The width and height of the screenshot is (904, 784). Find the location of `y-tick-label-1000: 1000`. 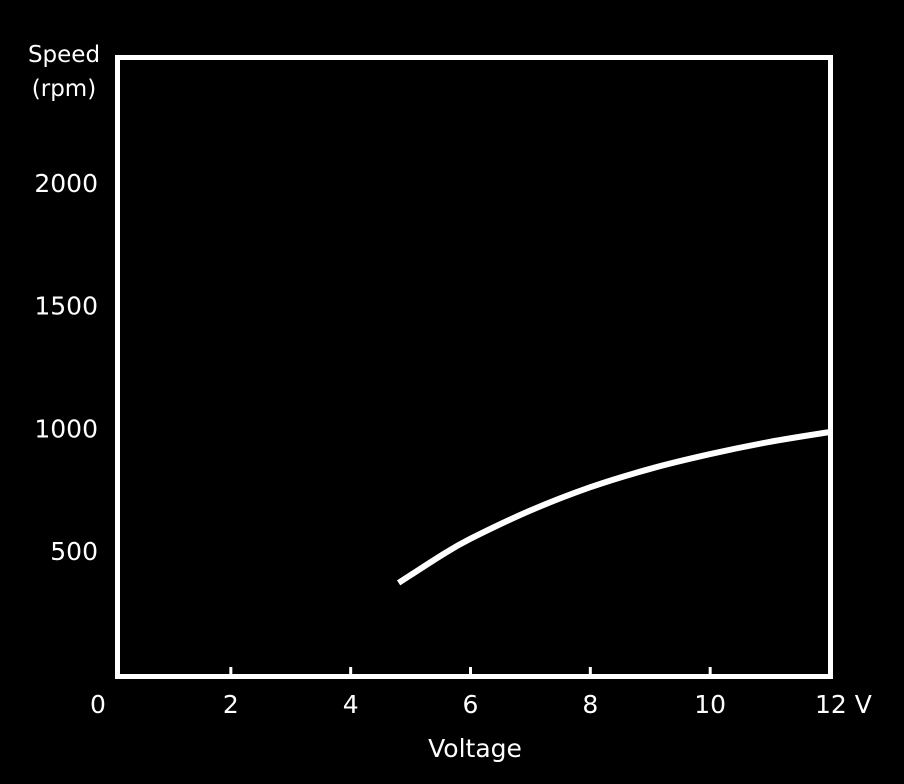

y-tick-label-1000: 1000 is located at coordinates (66, 428).